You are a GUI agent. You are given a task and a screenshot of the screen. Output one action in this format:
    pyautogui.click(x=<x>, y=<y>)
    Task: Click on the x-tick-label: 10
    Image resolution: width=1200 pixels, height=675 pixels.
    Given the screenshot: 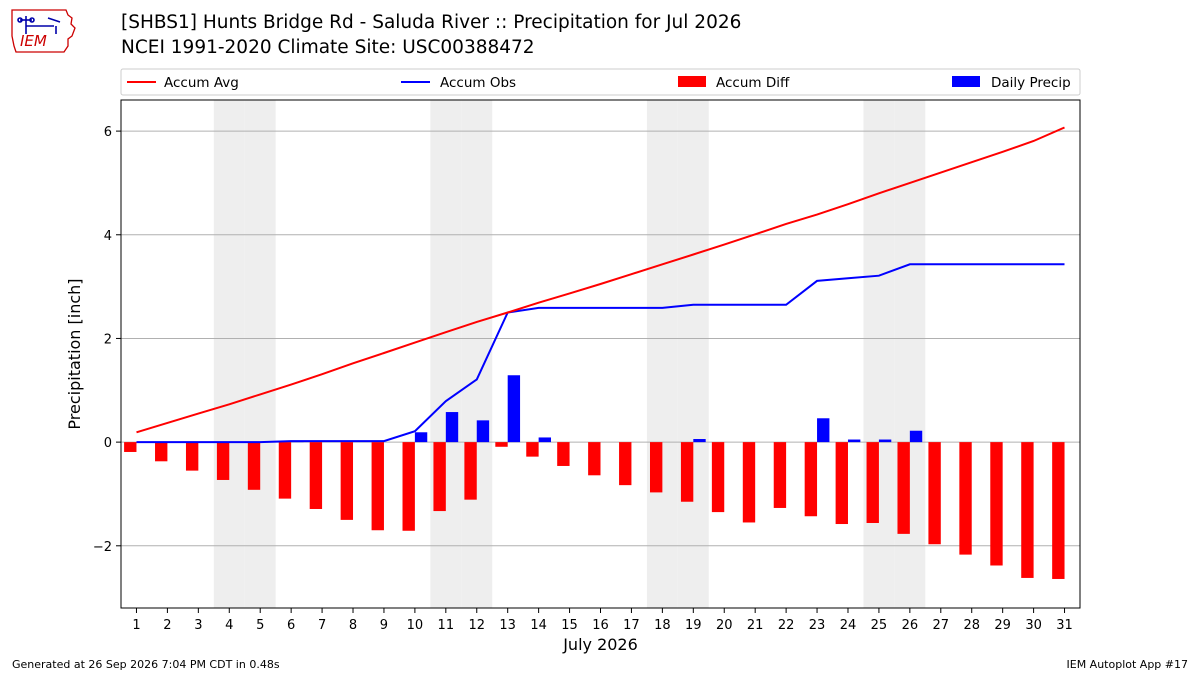 What is the action you would take?
    pyautogui.click(x=415, y=625)
    